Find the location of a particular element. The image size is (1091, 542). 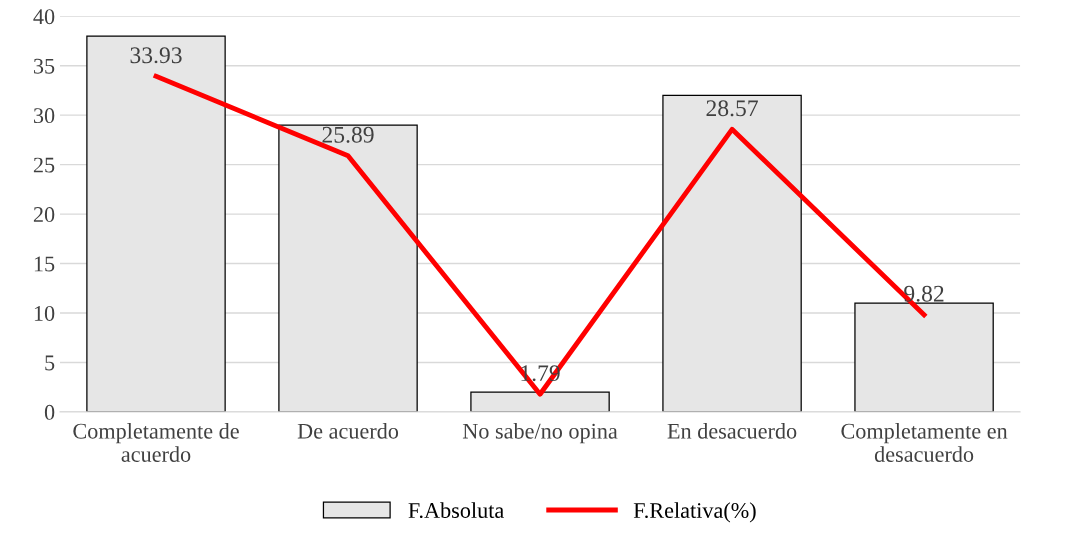

data-label: 25.89 is located at coordinates (348, 134).